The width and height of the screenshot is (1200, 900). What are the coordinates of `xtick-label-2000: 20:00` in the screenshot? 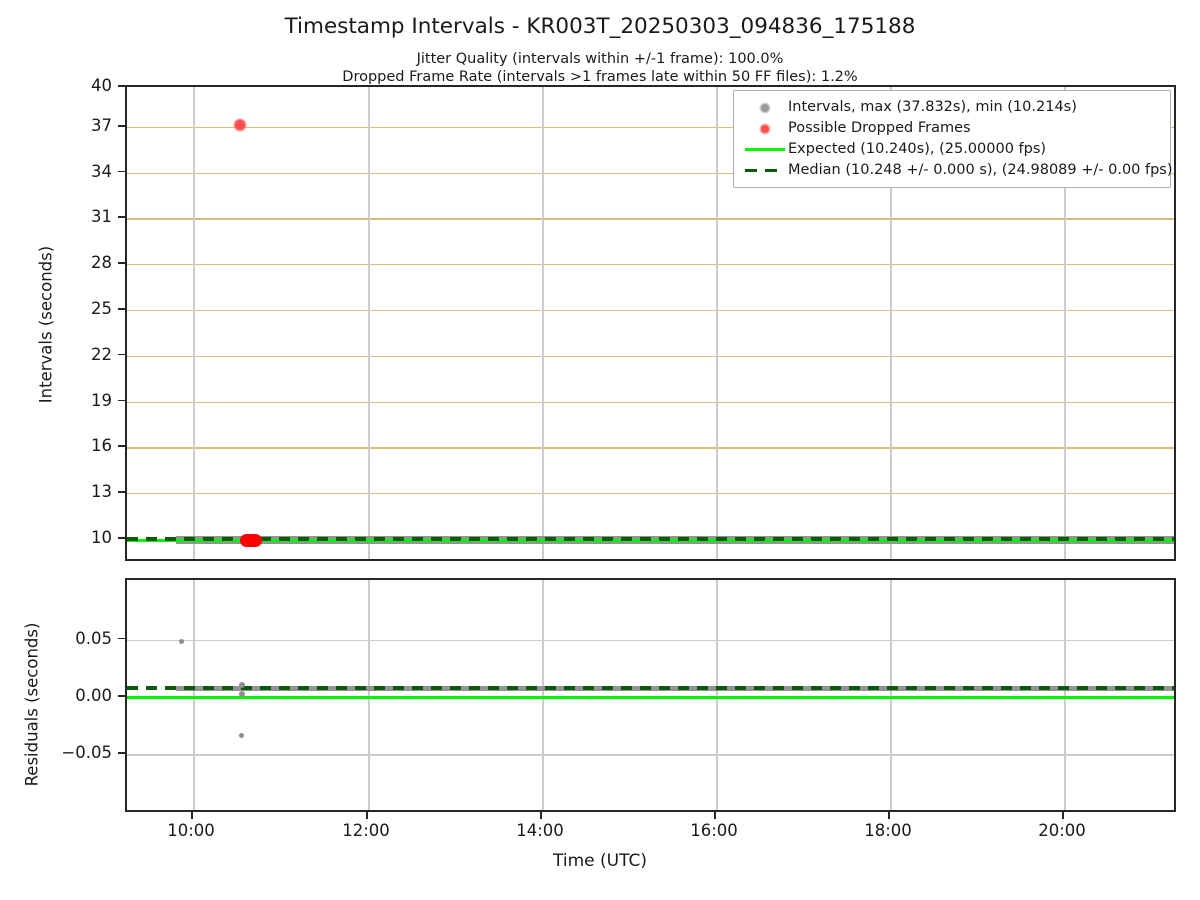 It's located at (1062, 830).